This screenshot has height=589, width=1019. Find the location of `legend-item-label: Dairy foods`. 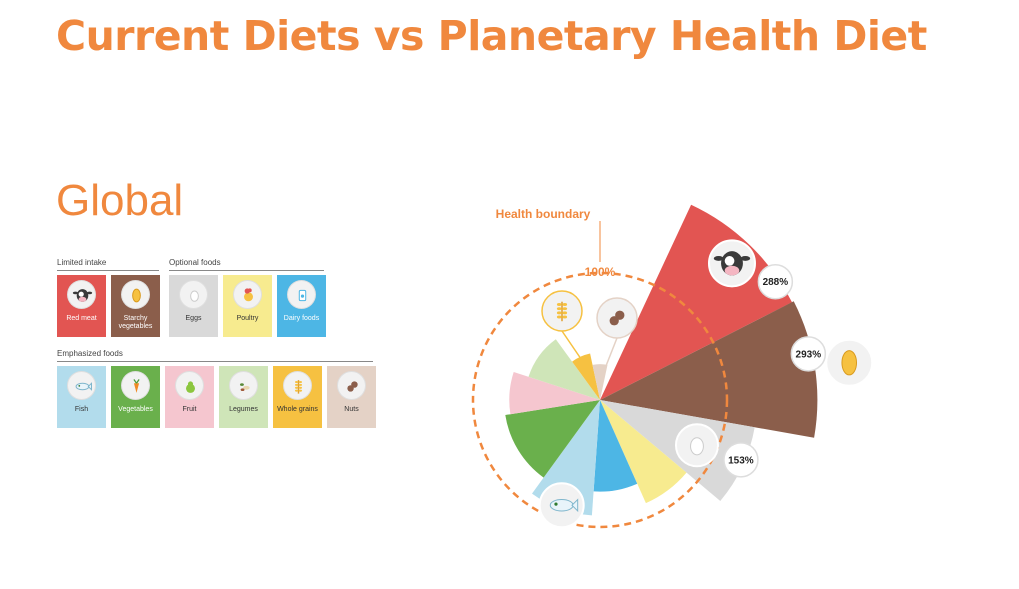

legend-item-label: Dairy foods is located at coordinates (301, 318).